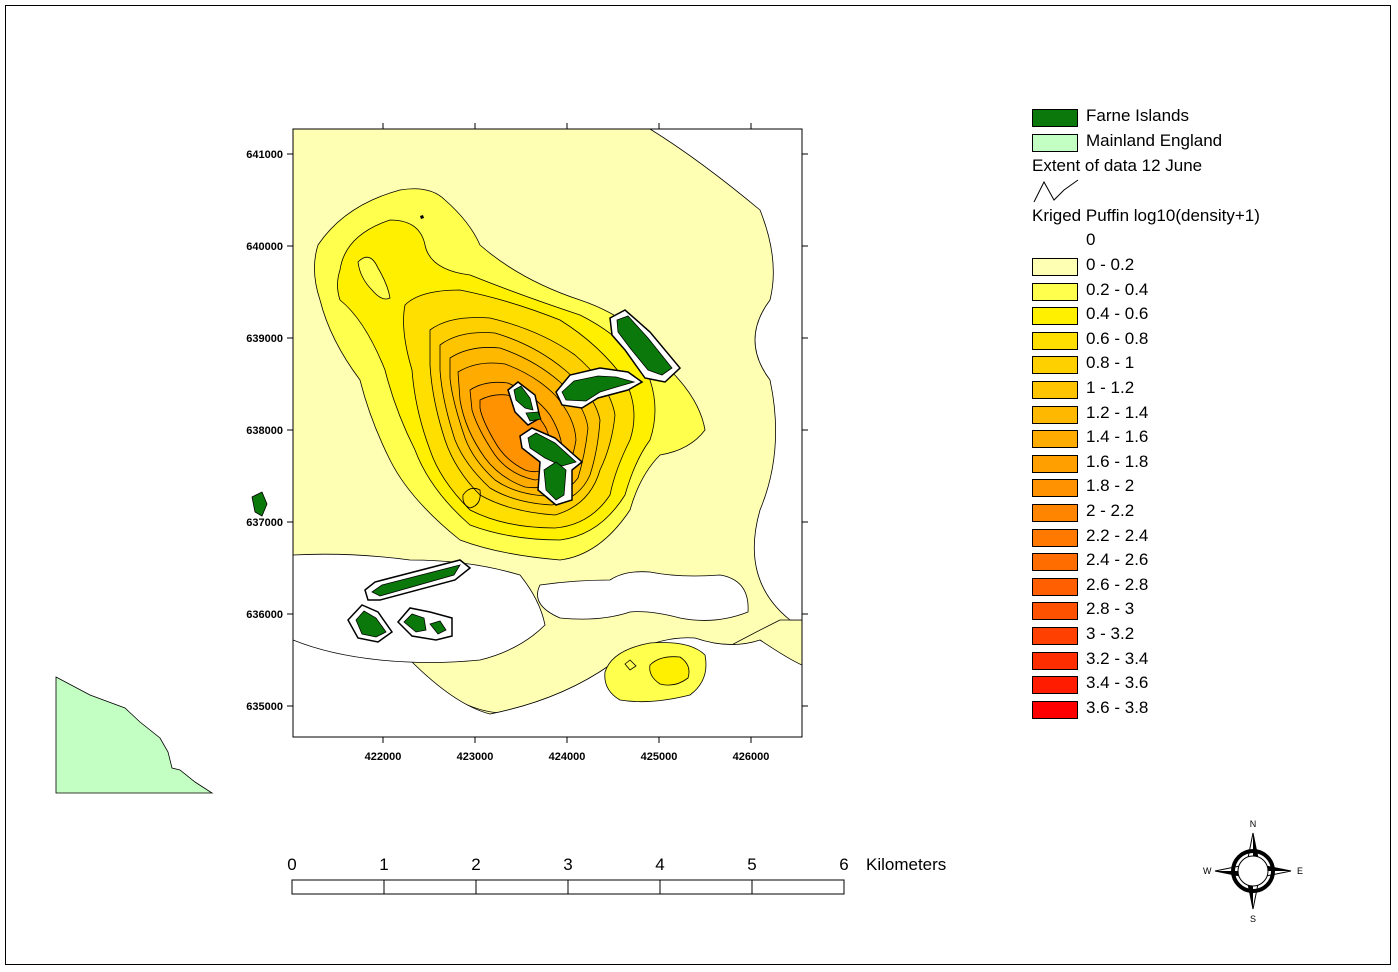  Describe the element at coordinates (843, 864) in the screenshot. I see `scale-label: 6` at that location.